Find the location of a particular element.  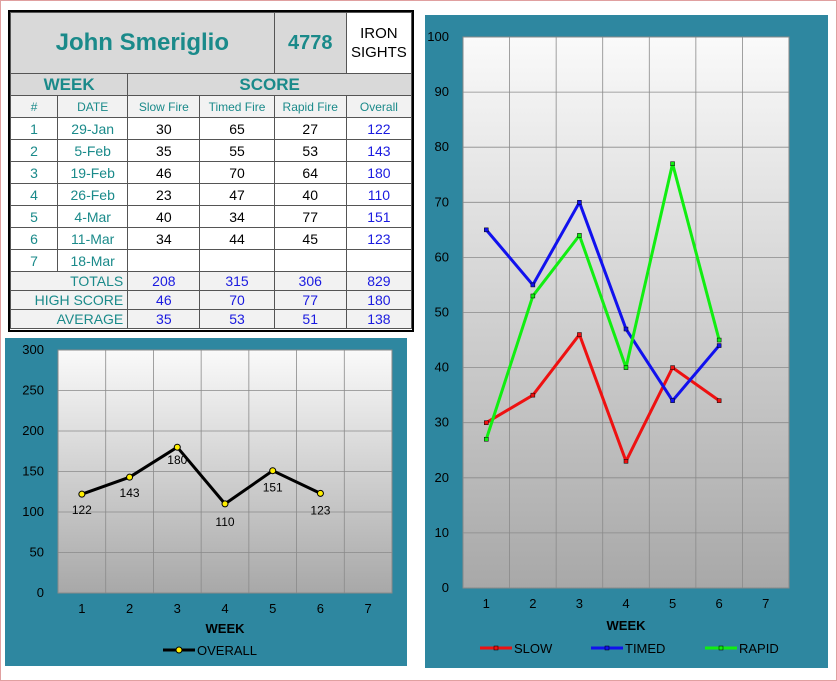

y-tick-label: 10 is located at coordinates (442, 532).